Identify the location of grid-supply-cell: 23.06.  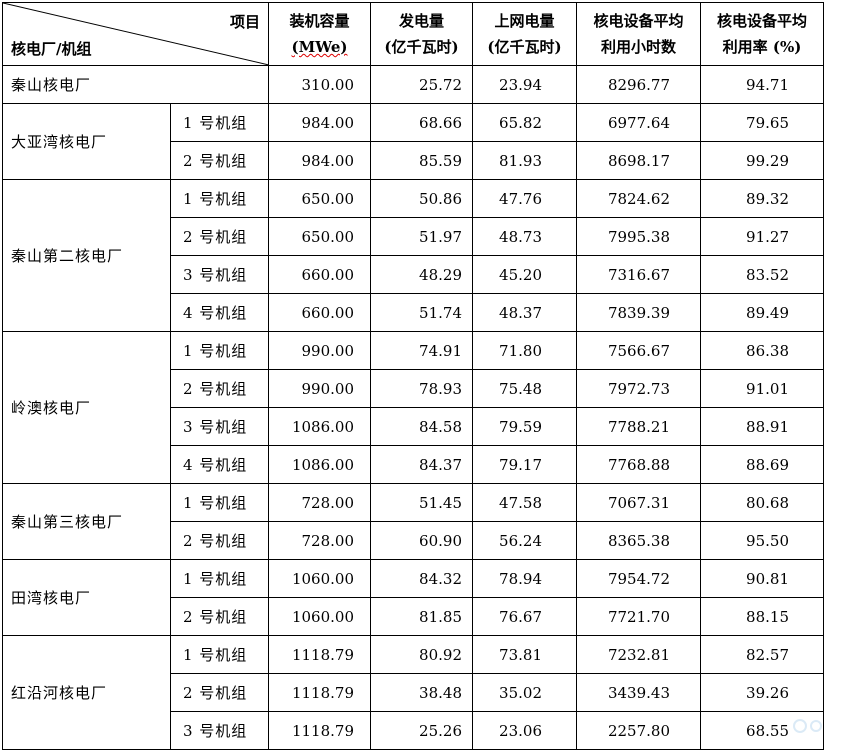
(524, 730).